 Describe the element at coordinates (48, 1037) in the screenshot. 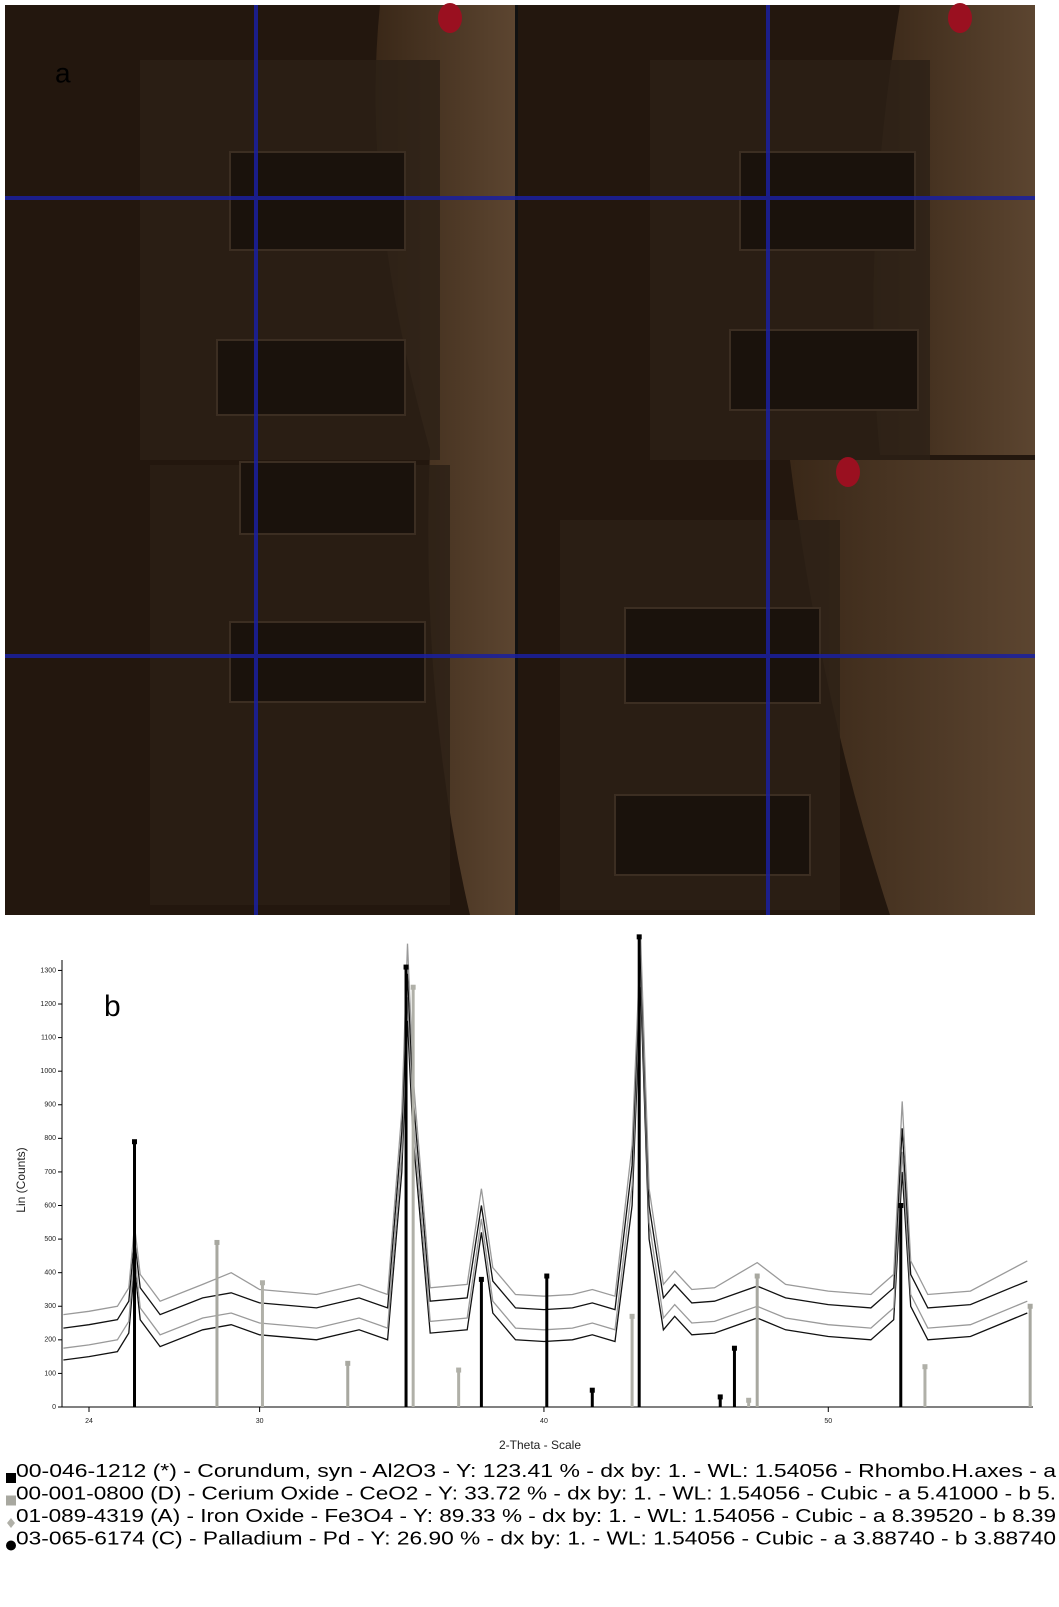

I see `y-tick-label: 1100` at that location.